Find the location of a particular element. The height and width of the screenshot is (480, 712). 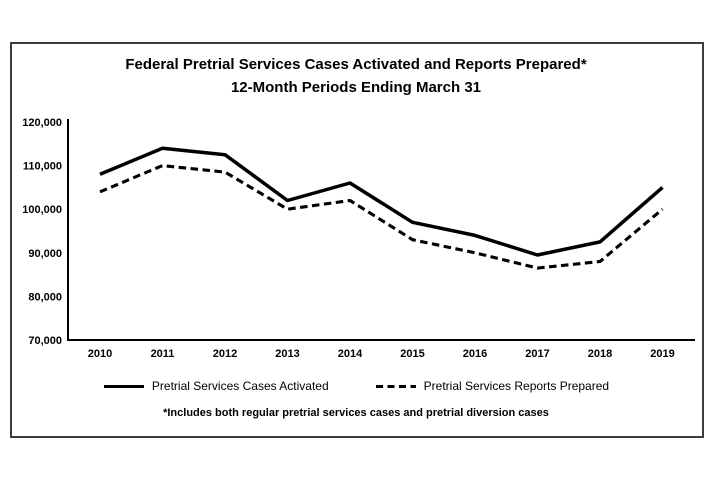

y-tick-label: 110,000 is located at coordinates (42, 167).